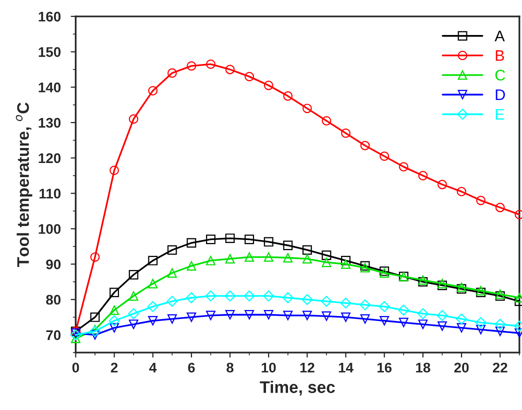  What do you see at coordinates (49, 87) in the screenshot?
I see `y-tick-label: 140` at bounding box center [49, 87].